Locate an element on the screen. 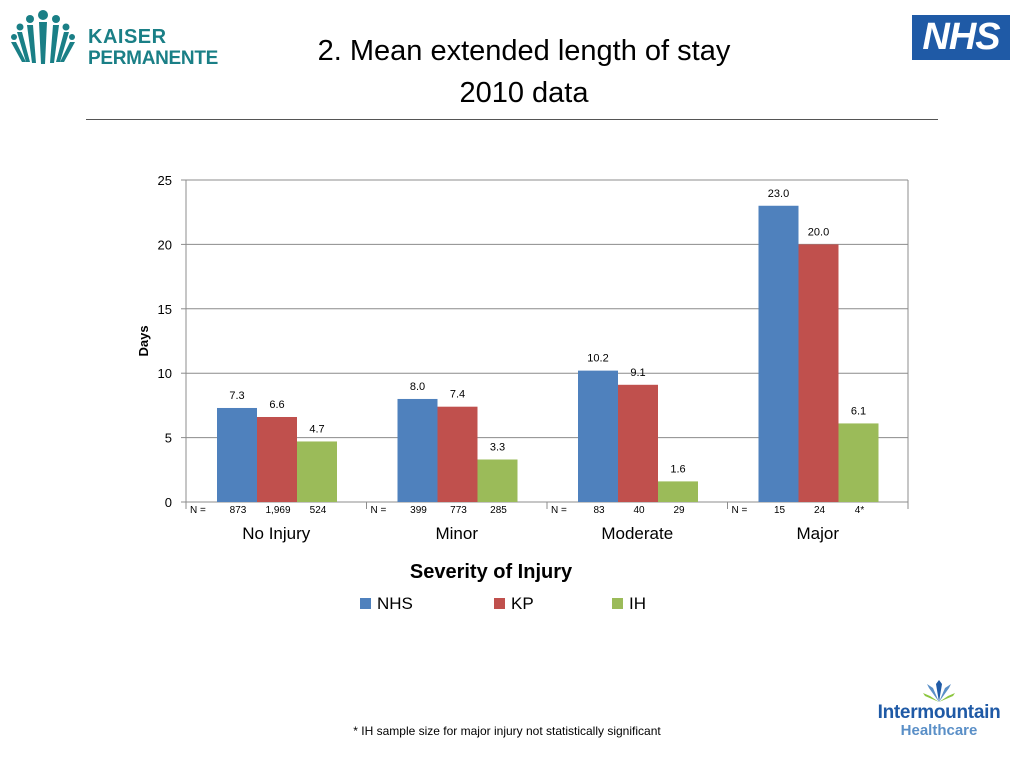 The width and height of the screenshot is (1024, 768). n-value: 399 is located at coordinates (418, 510).